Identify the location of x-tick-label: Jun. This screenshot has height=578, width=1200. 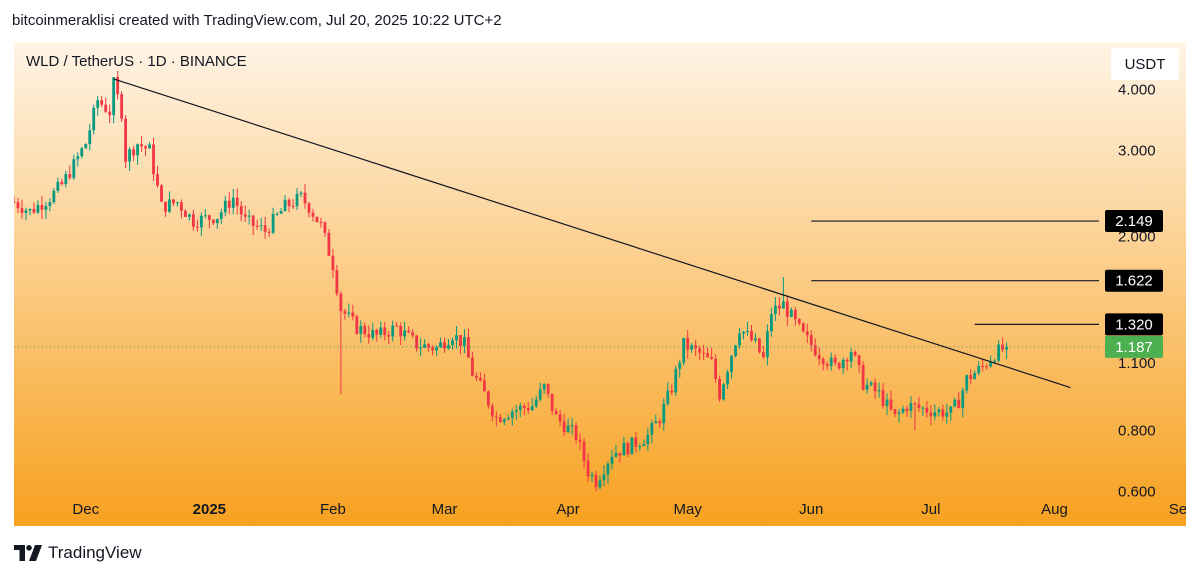
(811, 509).